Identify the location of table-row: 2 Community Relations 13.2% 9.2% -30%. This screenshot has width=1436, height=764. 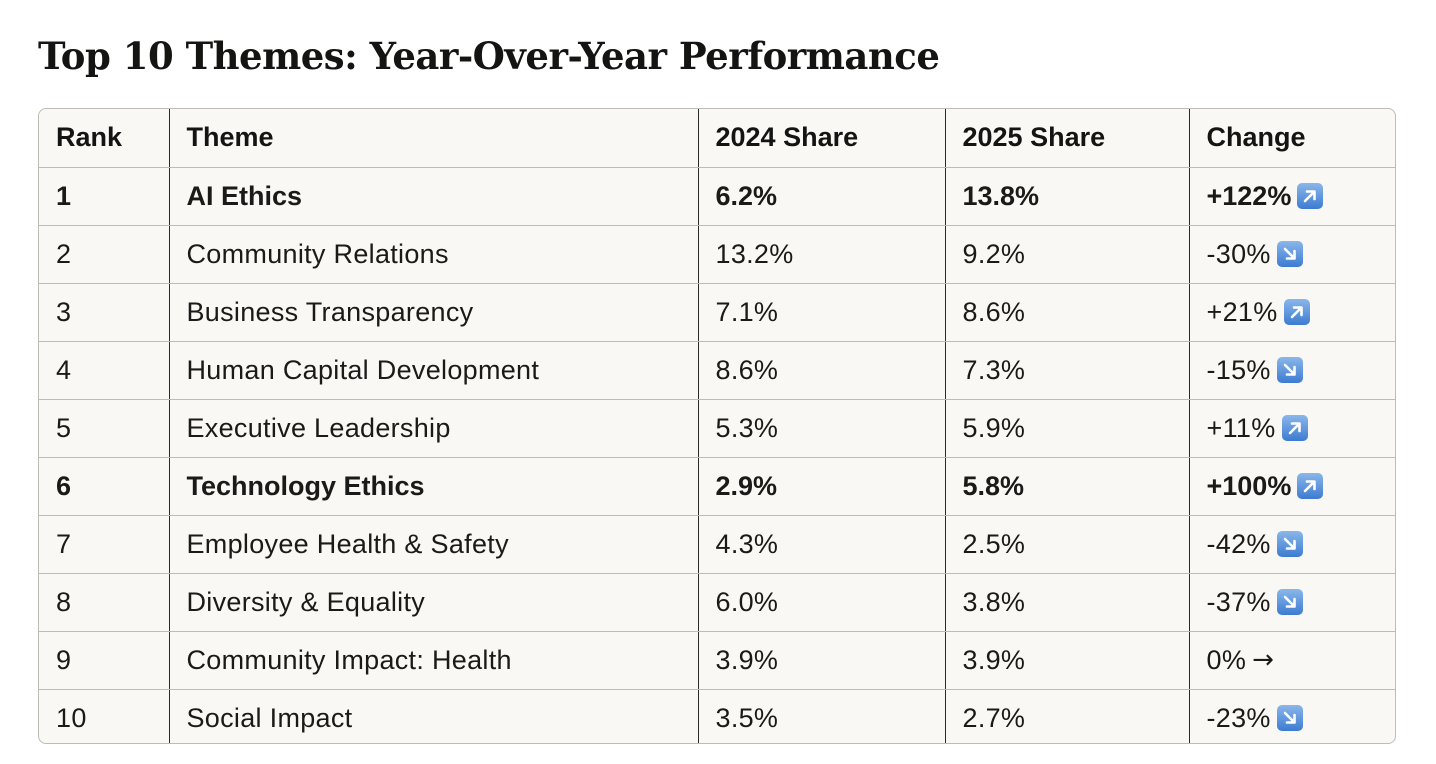
(717, 254).